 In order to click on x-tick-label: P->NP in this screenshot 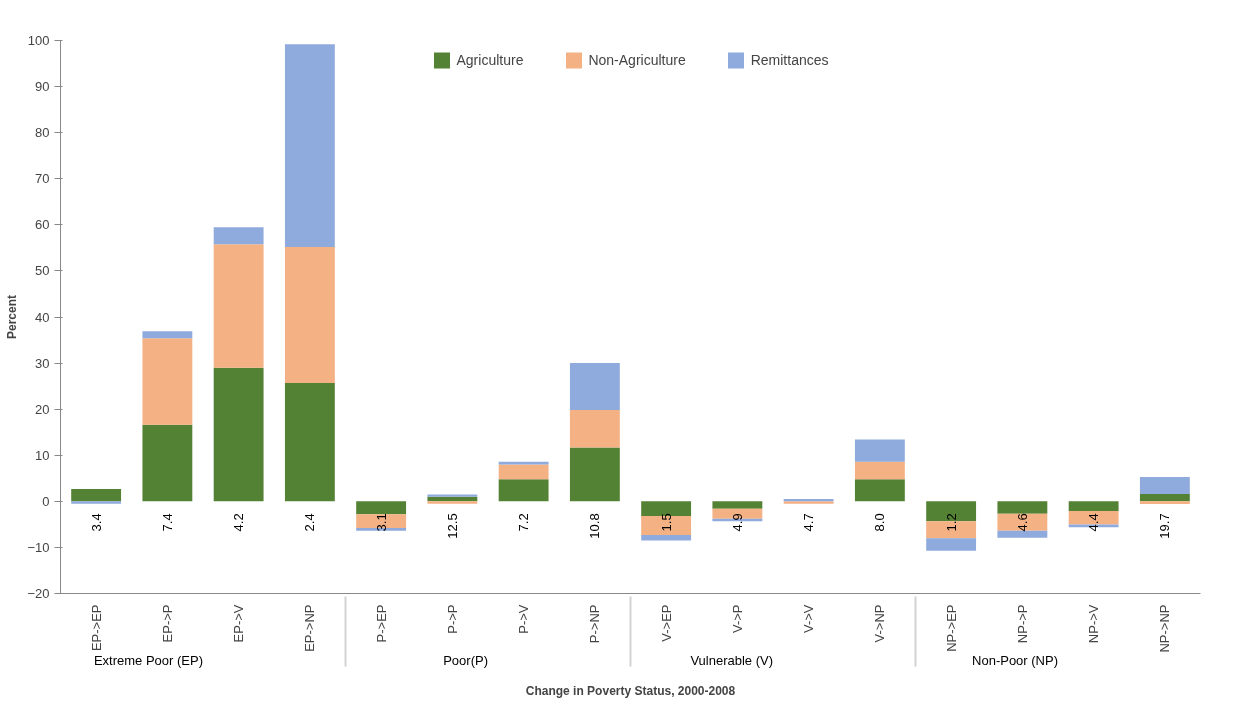, I will do `click(595, 624)`.